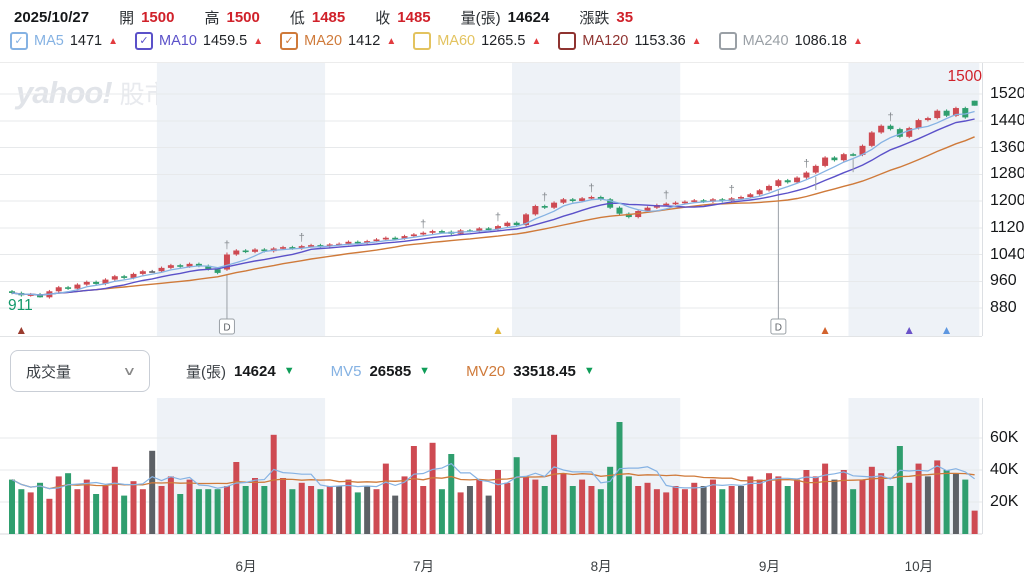 This screenshot has height=576, width=1024. I want to click on price-axis-tick: 1040, so click(1007, 254).